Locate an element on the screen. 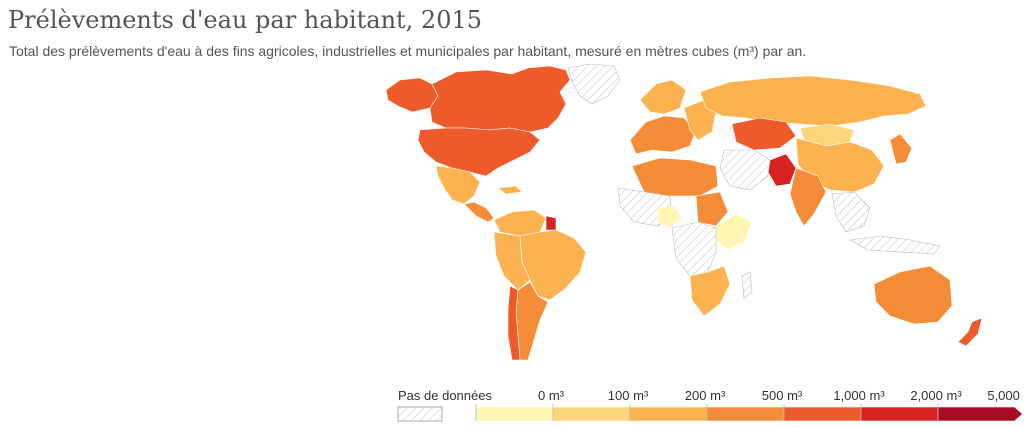 The height and width of the screenshot is (427, 1024). region-pakistan is located at coordinates (782, 170).